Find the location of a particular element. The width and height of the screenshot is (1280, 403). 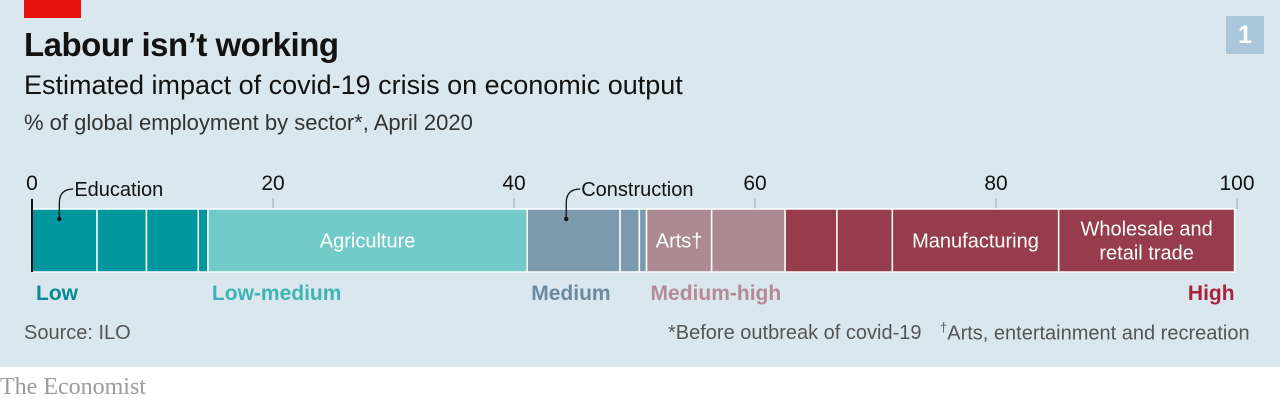

chart-number-badge: 1 is located at coordinates (1245, 35).